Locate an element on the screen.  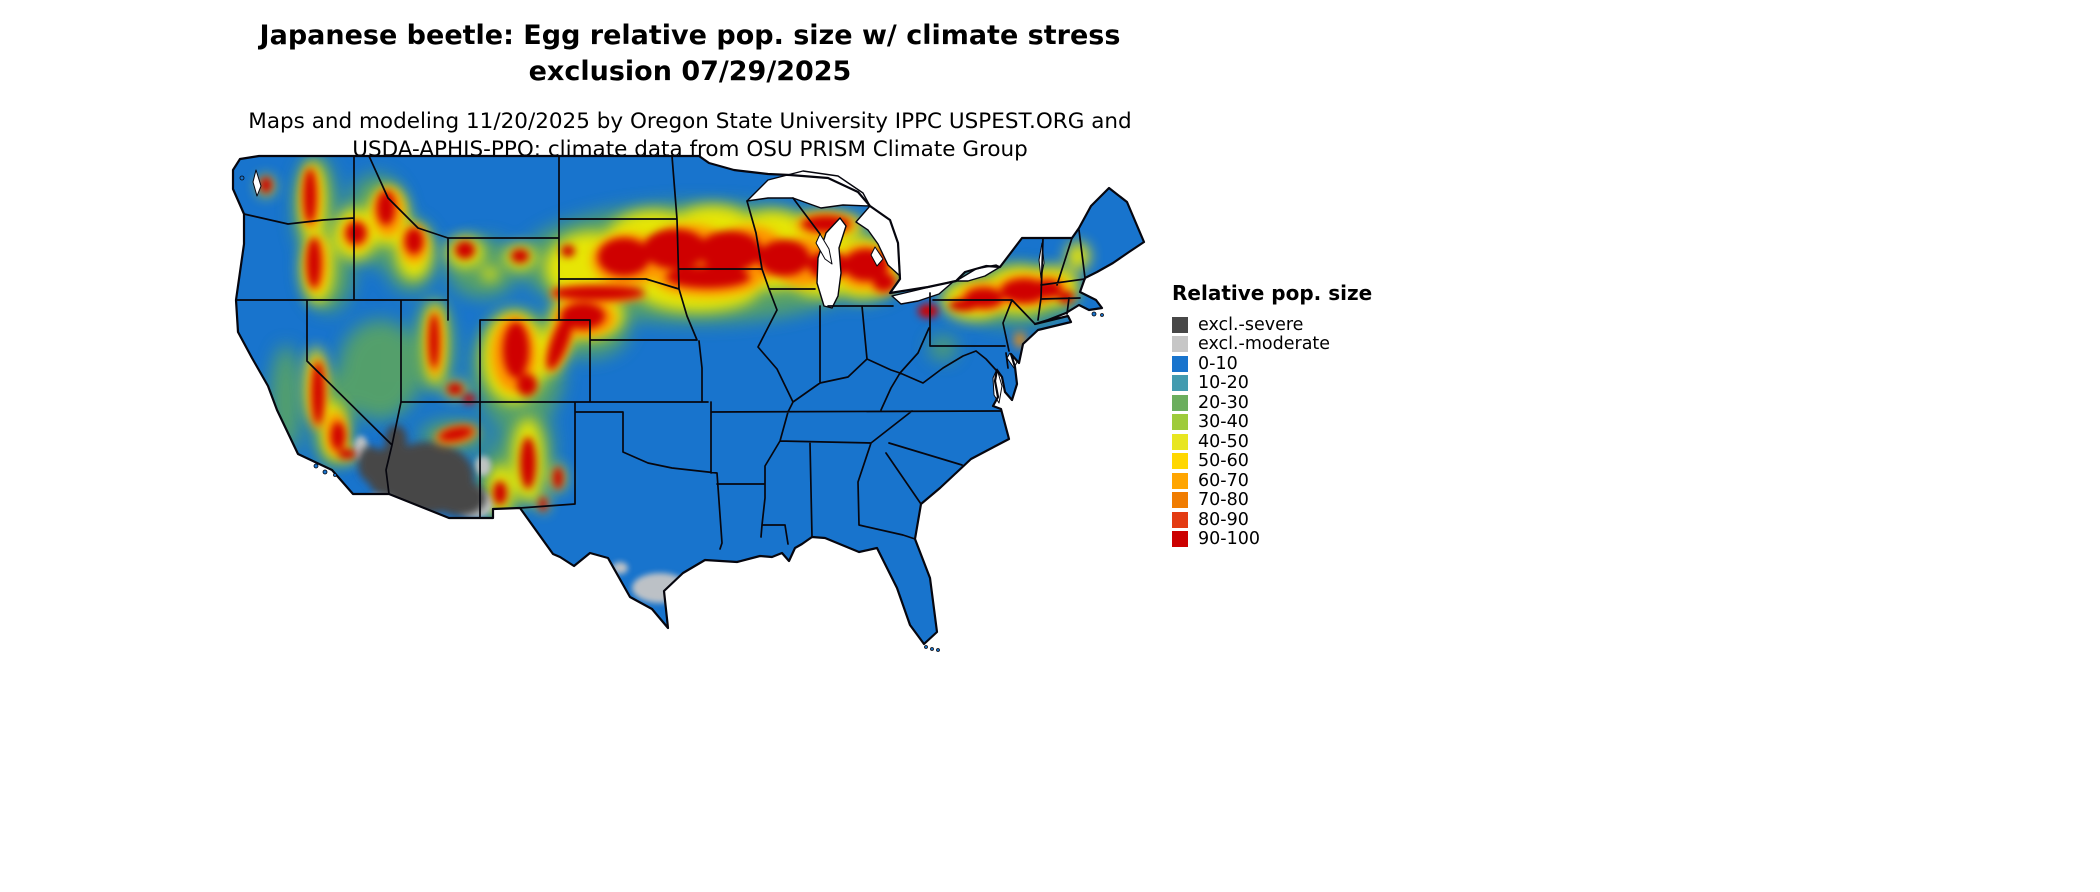
legend-item: 70-80 is located at coordinates (1272, 500).